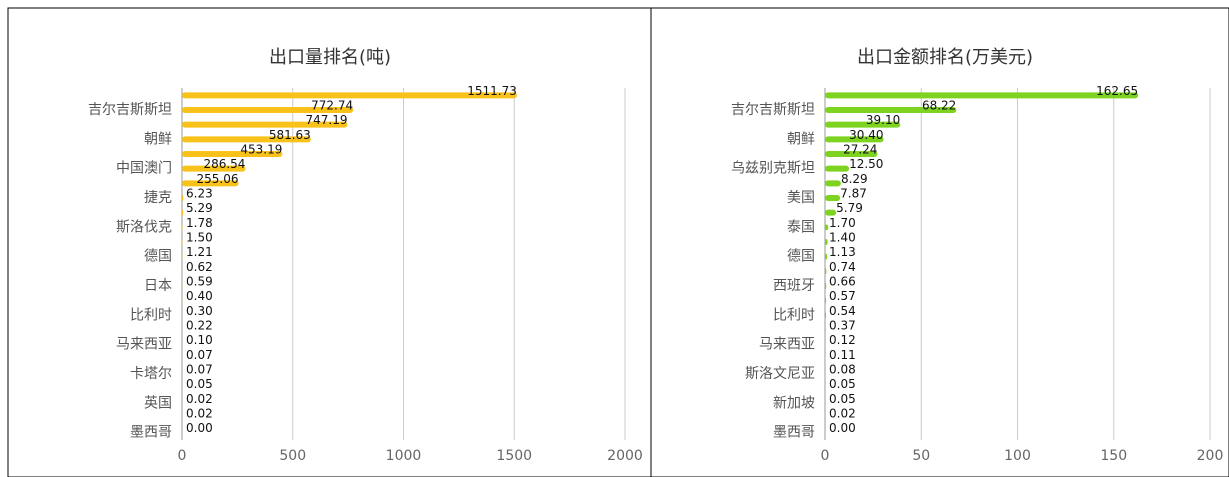 The width and height of the screenshot is (1229, 477). I want to click on value-label: 453.19, so click(261, 150).